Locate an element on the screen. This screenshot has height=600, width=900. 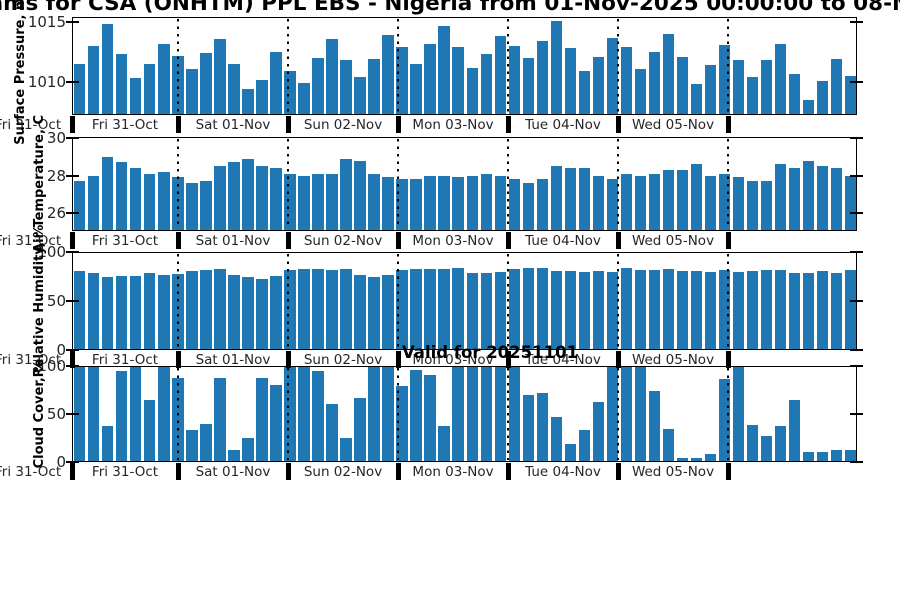
y-tick-label: 28 is located at coordinates (56, 175).